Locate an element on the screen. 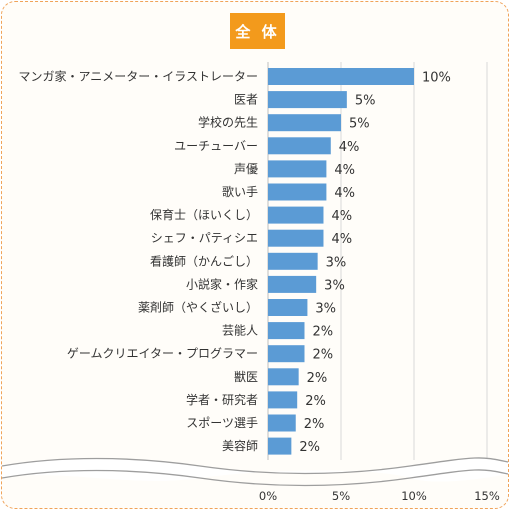 This screenshot has height=514, width=514. category-label: 学校の先生 is located at coordinates (228, 122).